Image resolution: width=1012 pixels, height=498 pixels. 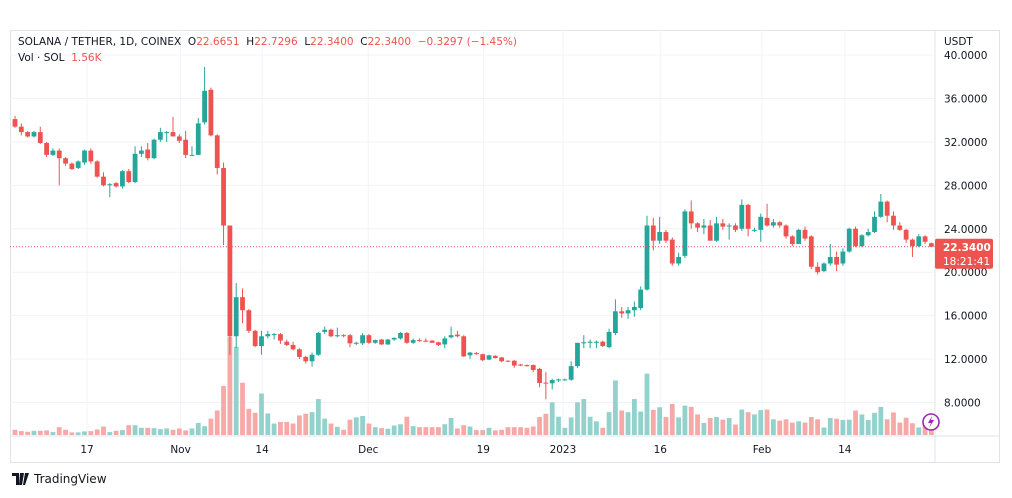 What do you see at coordinates (465, 450) in the screenshot?
I see `time-axis: 17 Nov 14 Dec 19 2023 16 Feb 14` at bounding box center [465, 450].